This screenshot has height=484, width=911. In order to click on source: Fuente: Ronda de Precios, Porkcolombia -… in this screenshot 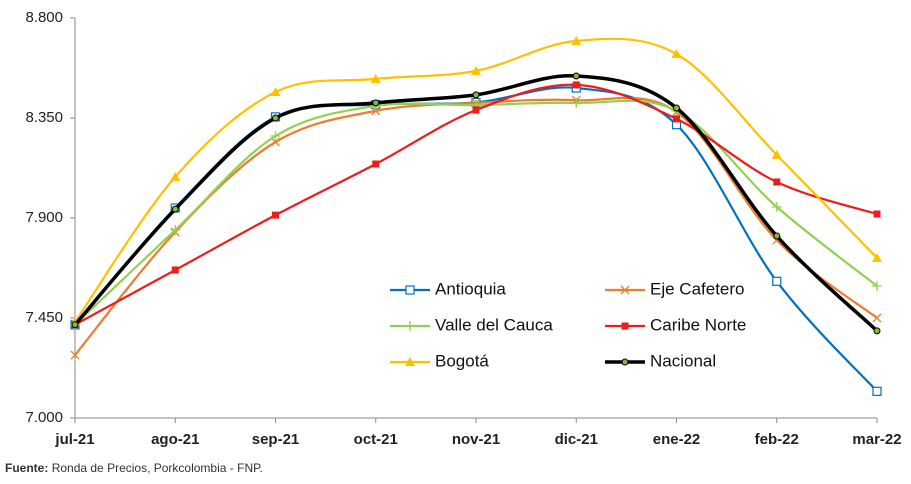, I will do `click(134, 468)`.